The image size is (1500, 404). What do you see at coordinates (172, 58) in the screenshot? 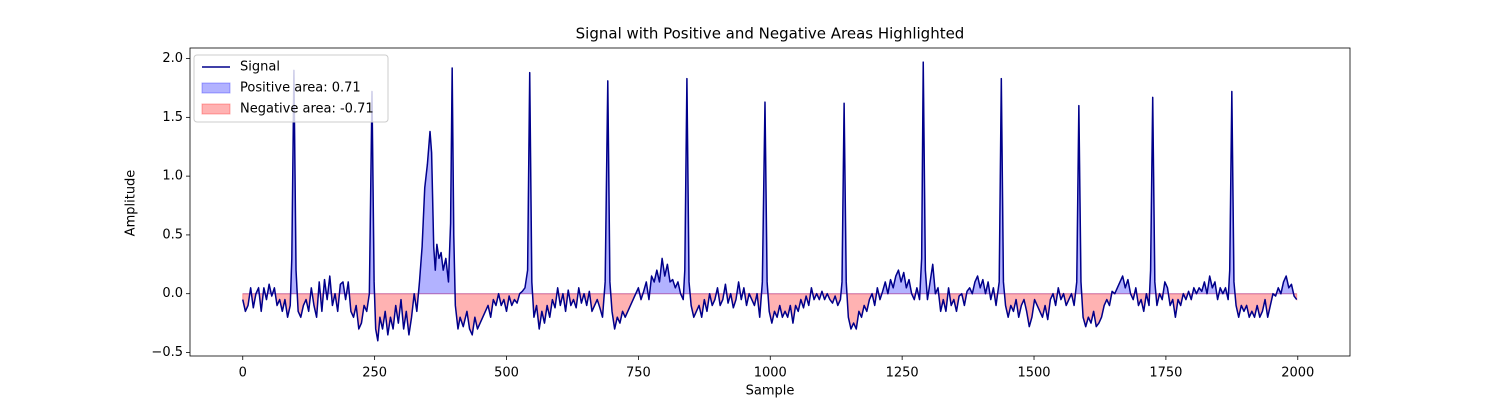
I see `y-tick-label: 2.0` at bounding box center [172, 58].